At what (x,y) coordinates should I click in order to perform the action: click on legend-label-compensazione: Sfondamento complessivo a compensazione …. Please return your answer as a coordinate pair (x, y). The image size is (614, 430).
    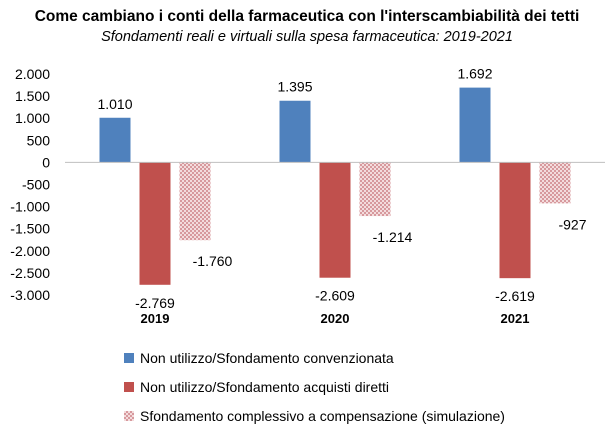
    Looking at the image, I should click on (322, 415).